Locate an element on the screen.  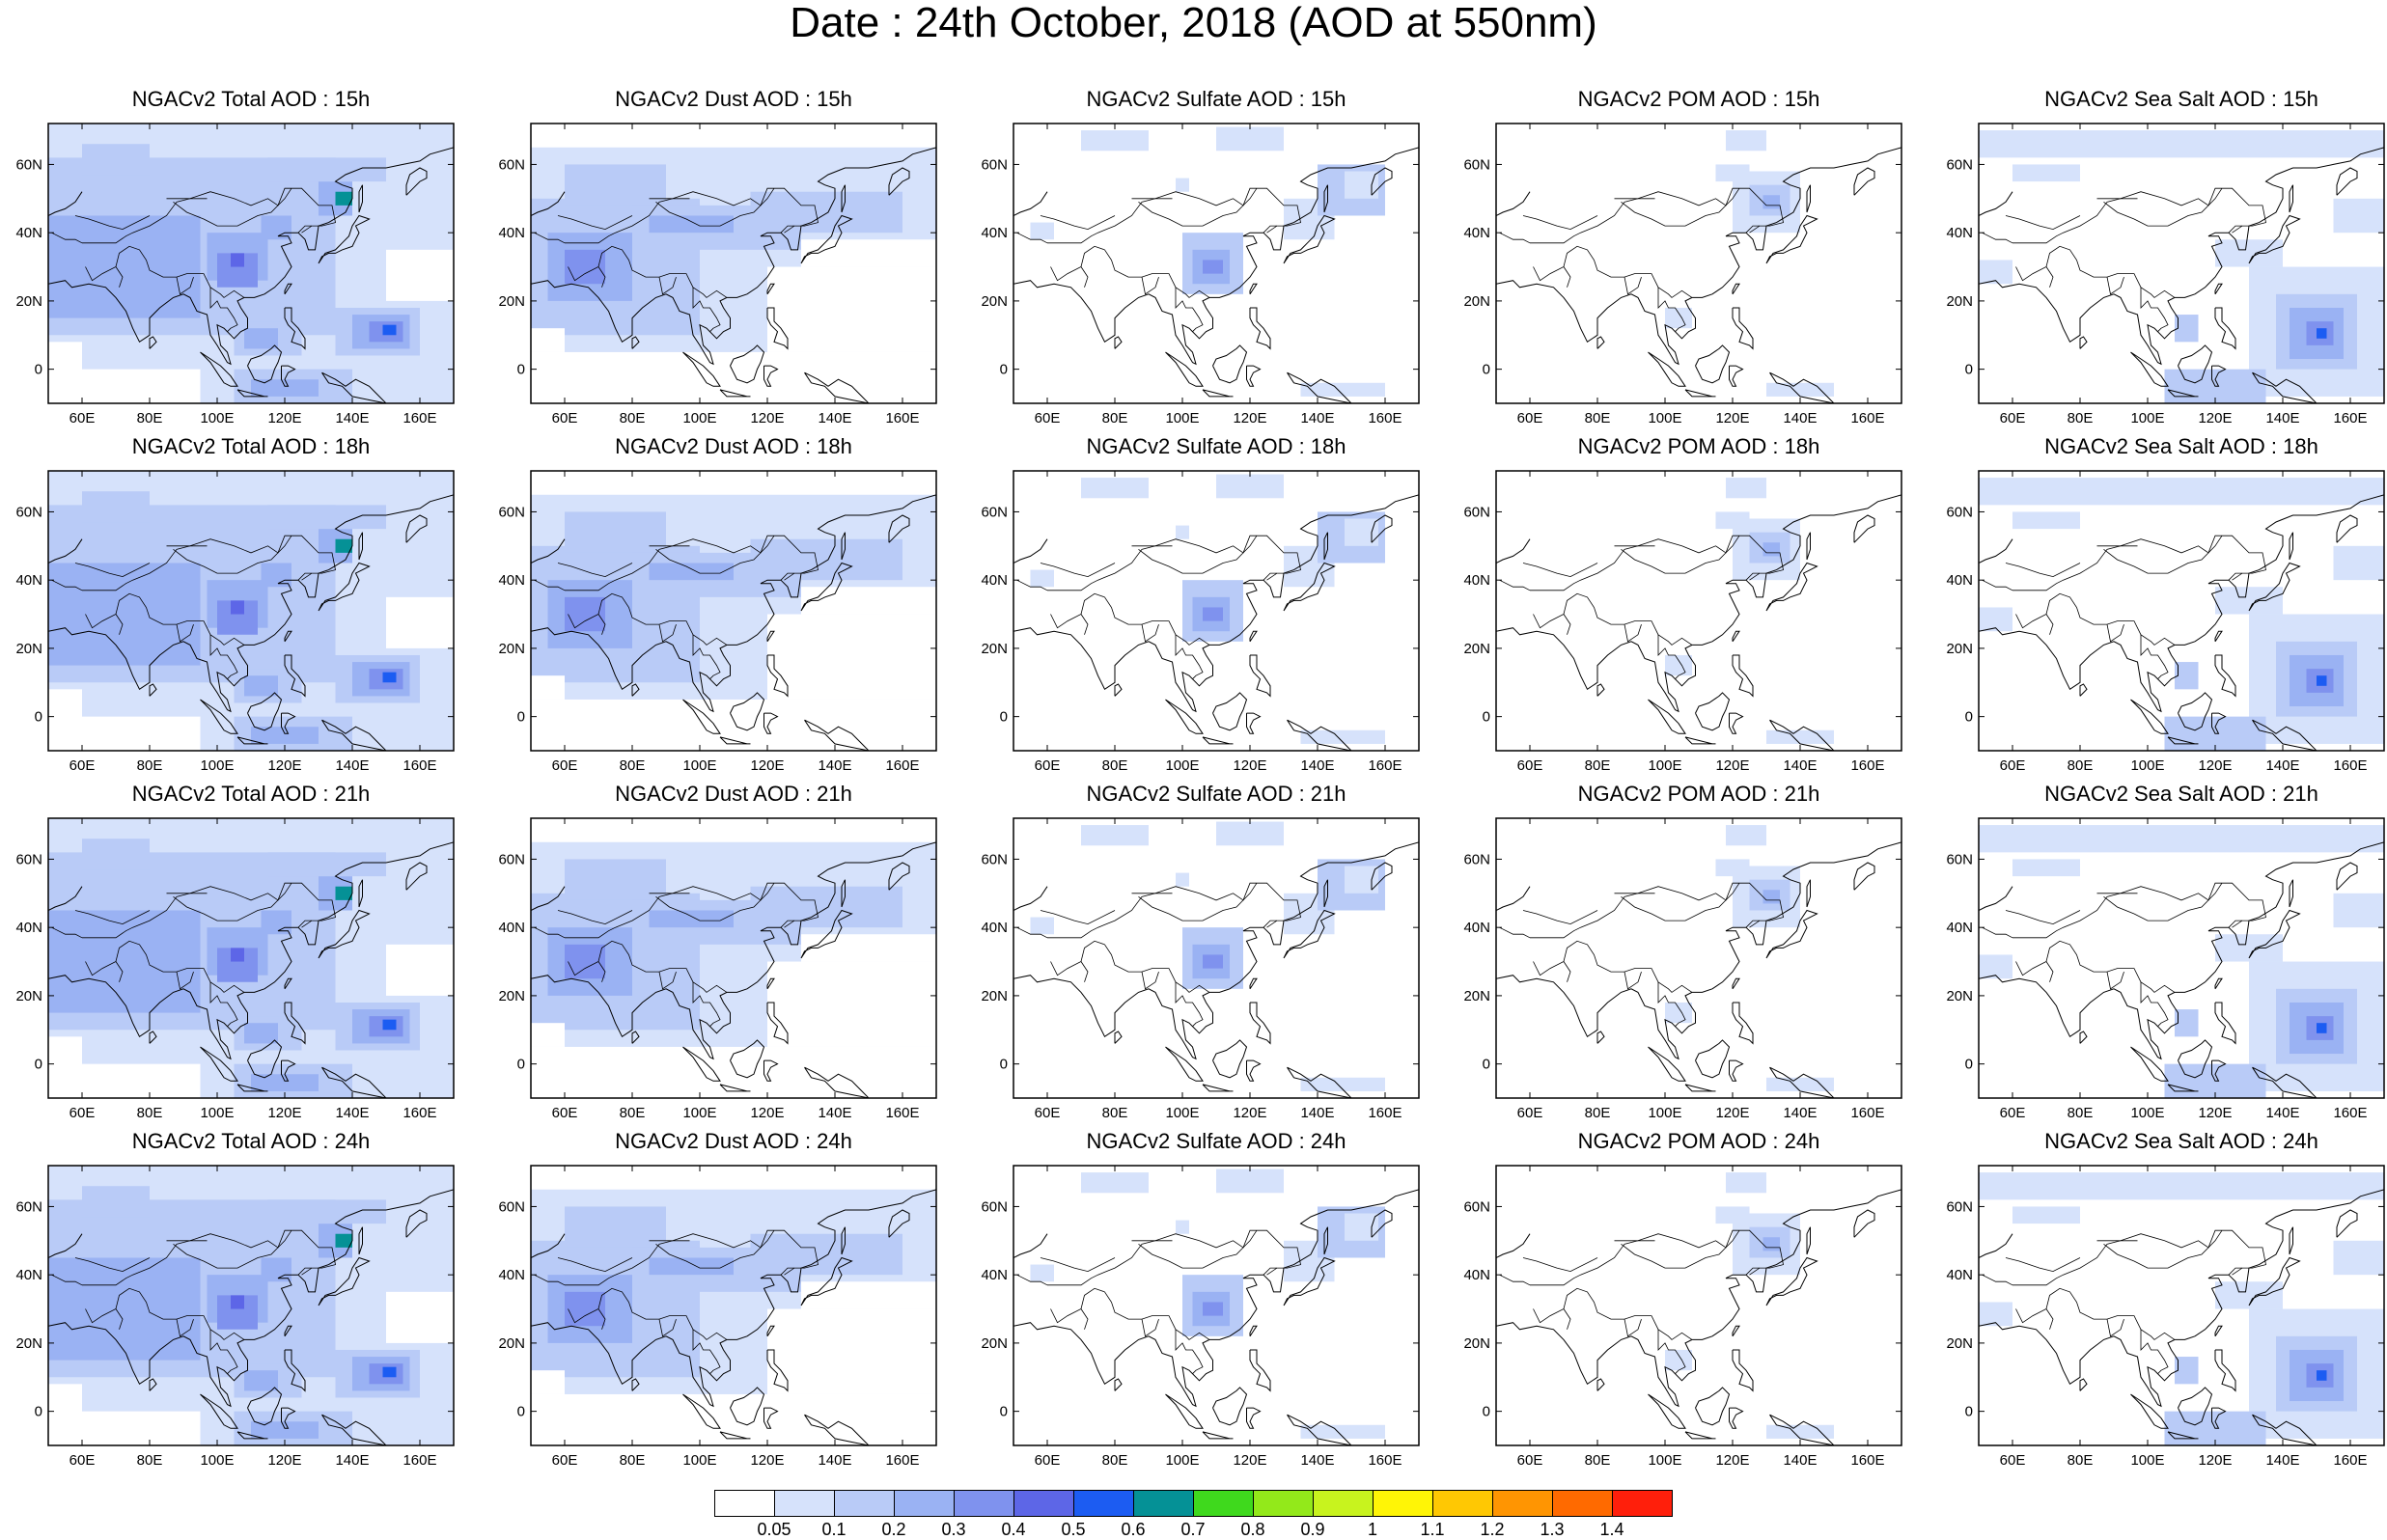
lon-tick-label: 120E is located at coordinates (284, 418).